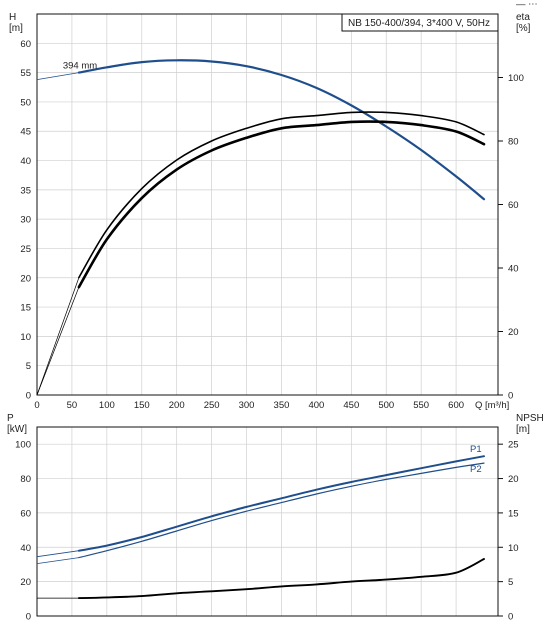 The height and width of the screenshot is (628, 550). Describe the element at coordinates (523, 17) in the screenshot. I see `axis-title-line: eta` at that location.